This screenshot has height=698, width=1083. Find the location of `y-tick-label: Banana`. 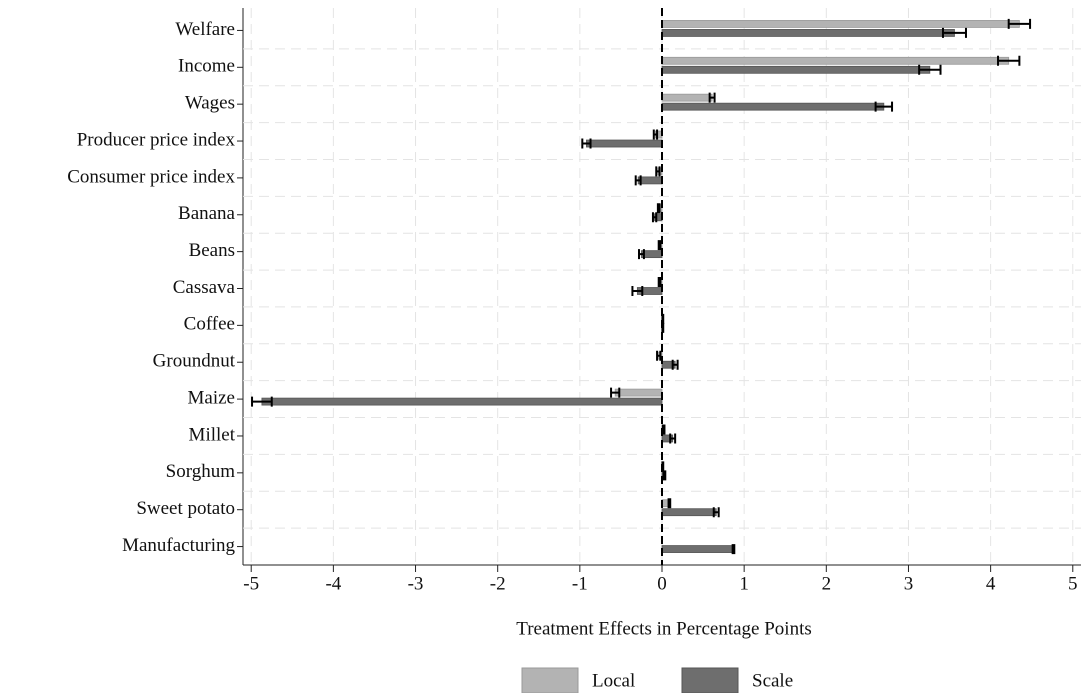

y-tick-label: Banana is located at coordinates (207, 213).